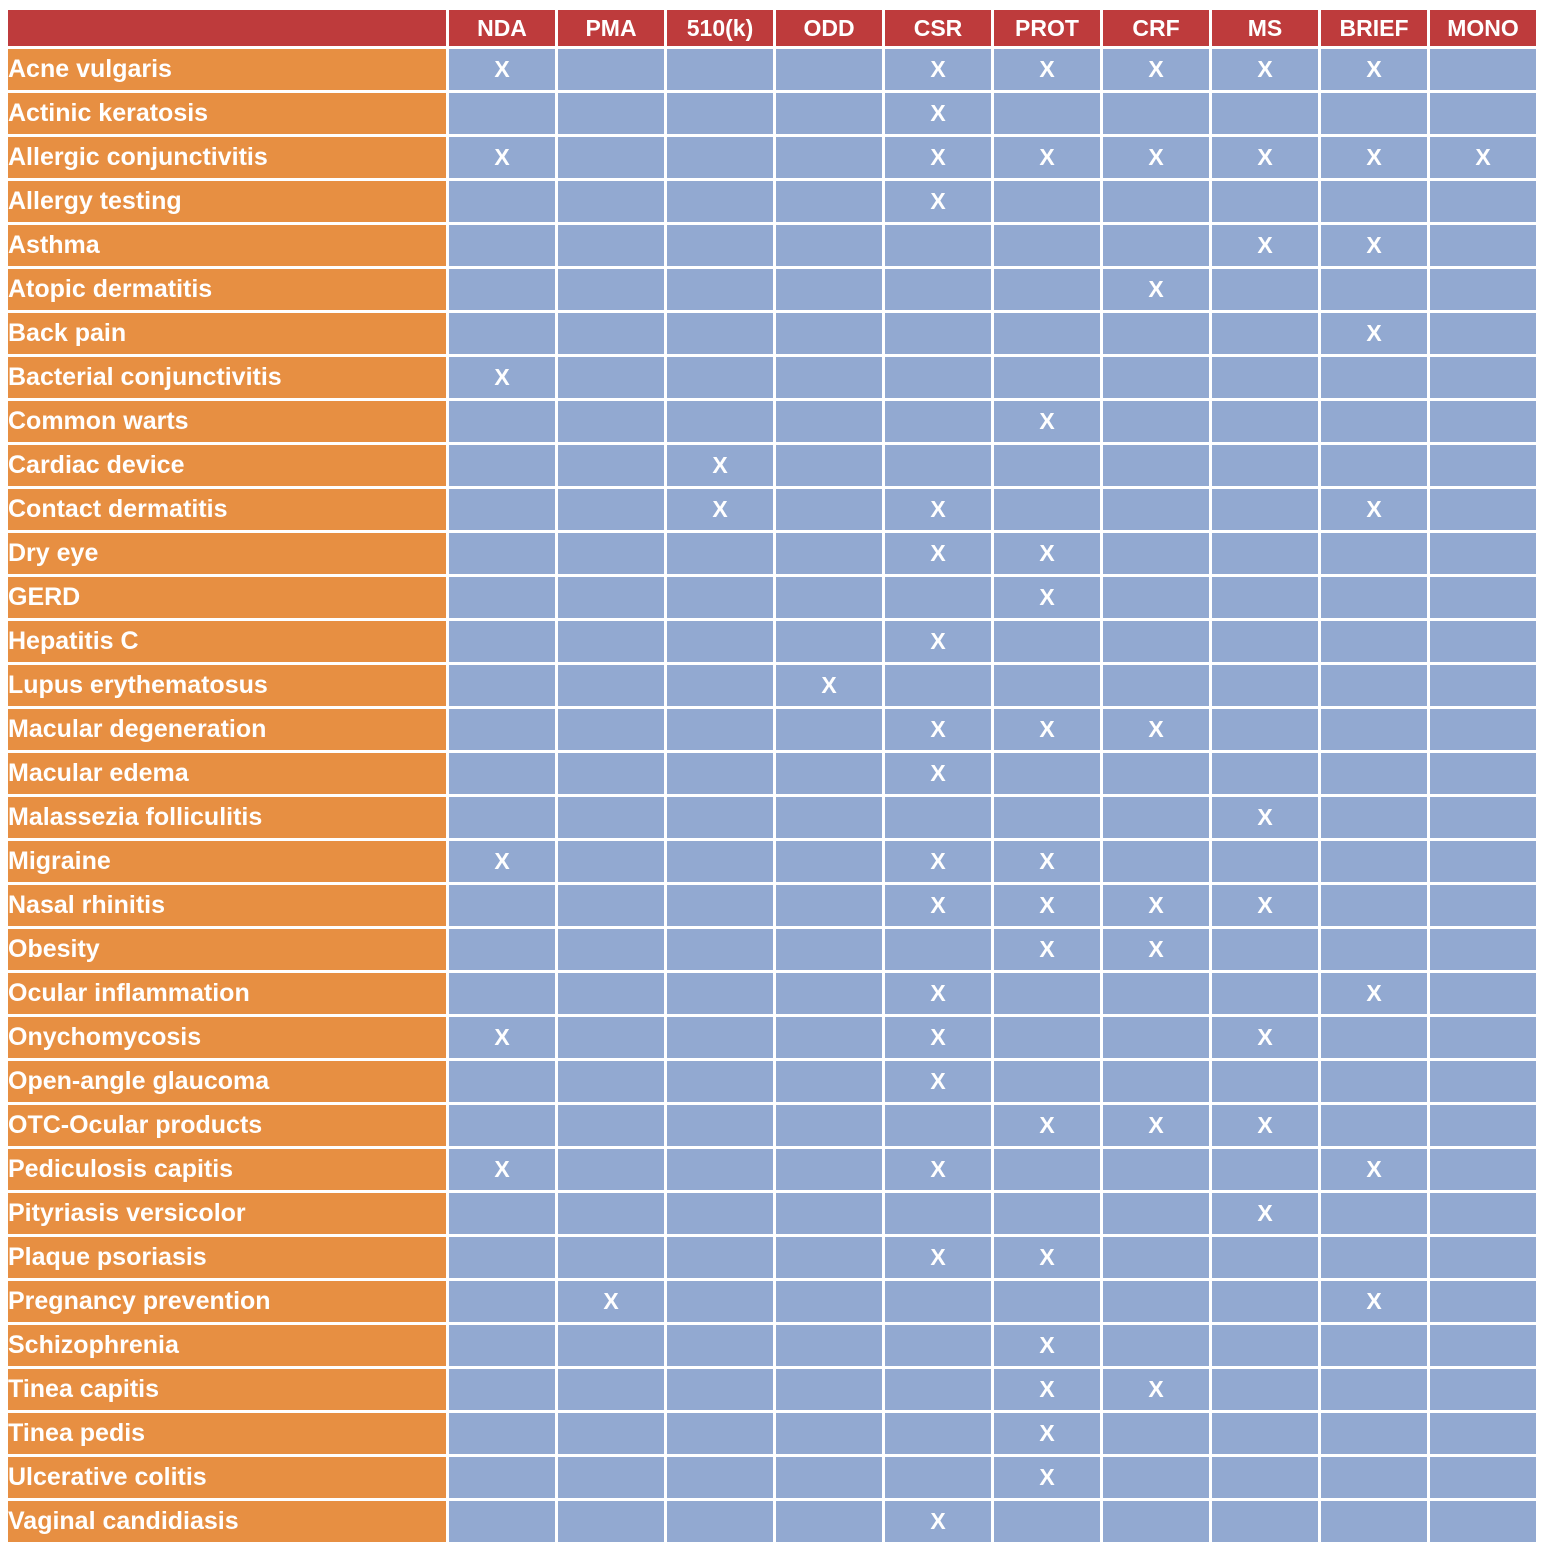 The height and width of the screenshot is (1556, 1556). What do you see at coordinates (227, 729) in the screenshot?
I see `row-label: Macular degeneration` at bounding box center [227, 729].